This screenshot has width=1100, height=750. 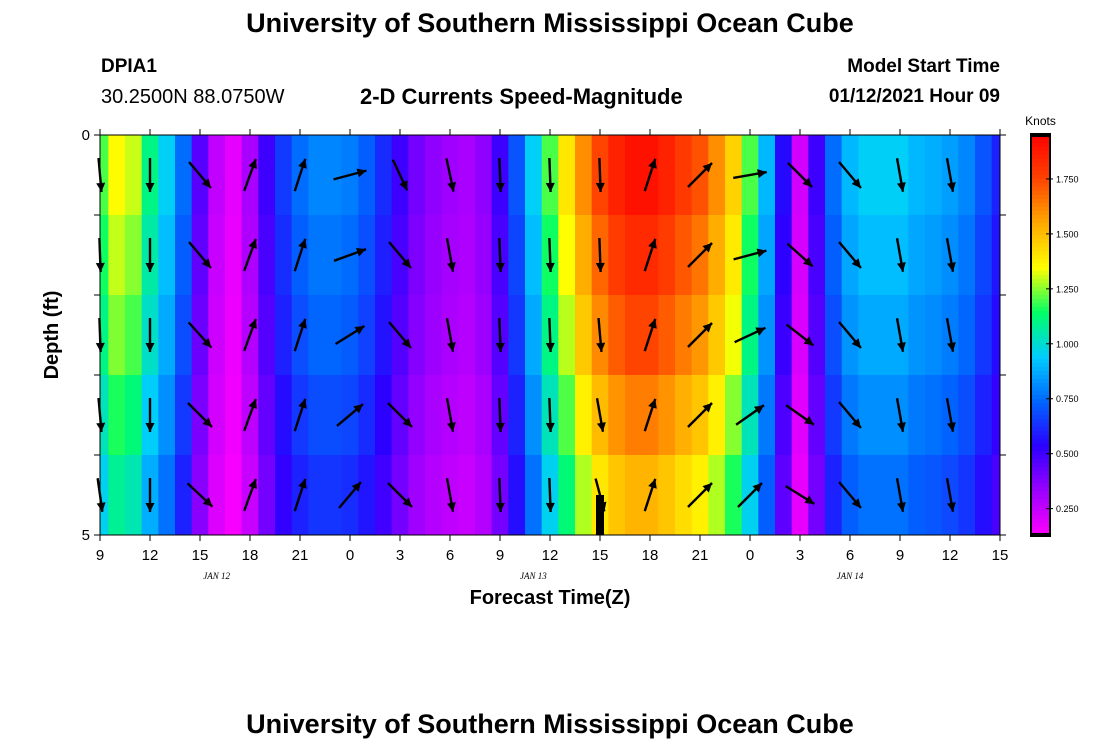 What do you see at coordinates (1067, 179) in the screenshot?
I see `colorbar-tick-label: 1.750` at bounding box center [1067, 179].